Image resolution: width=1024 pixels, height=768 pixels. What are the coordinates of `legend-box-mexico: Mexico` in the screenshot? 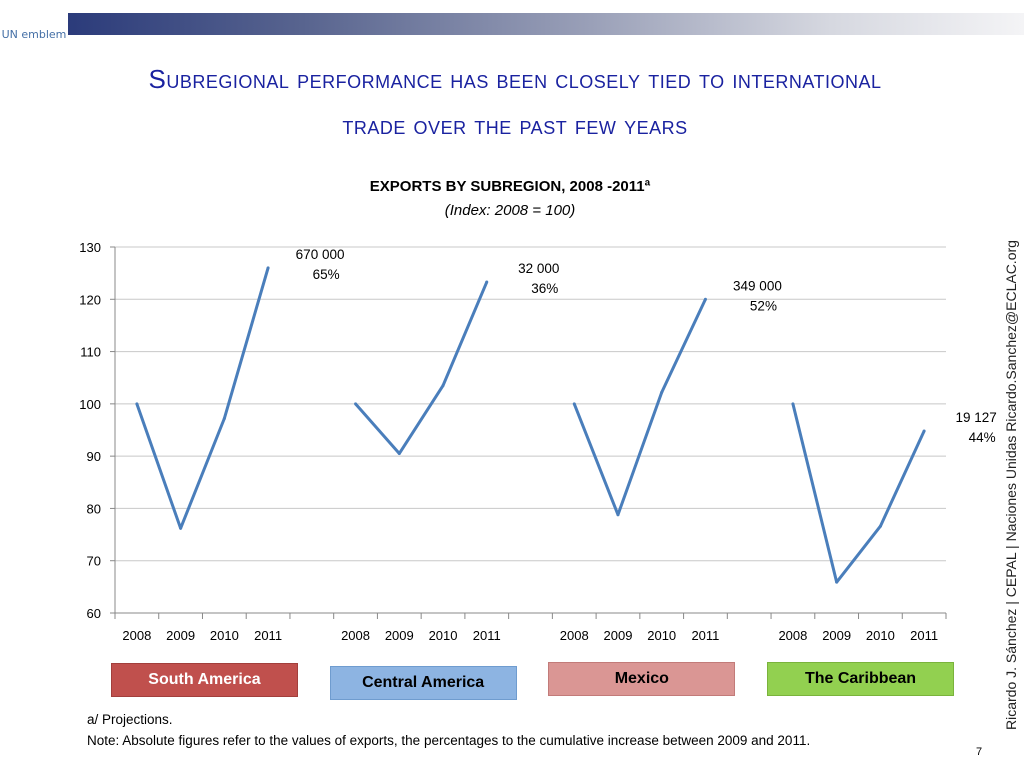 It's located at (642, 679).